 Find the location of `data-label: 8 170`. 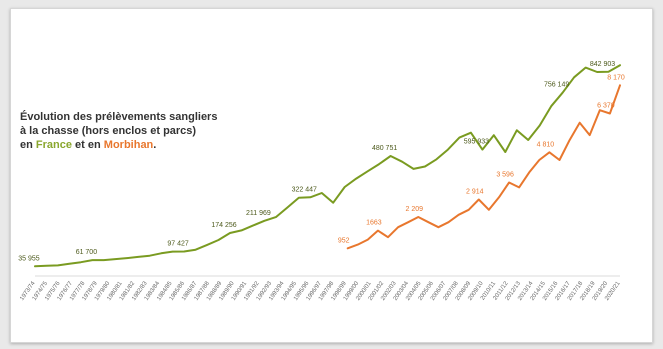

data-label: 8 170 is located at coordinates (616, 77).